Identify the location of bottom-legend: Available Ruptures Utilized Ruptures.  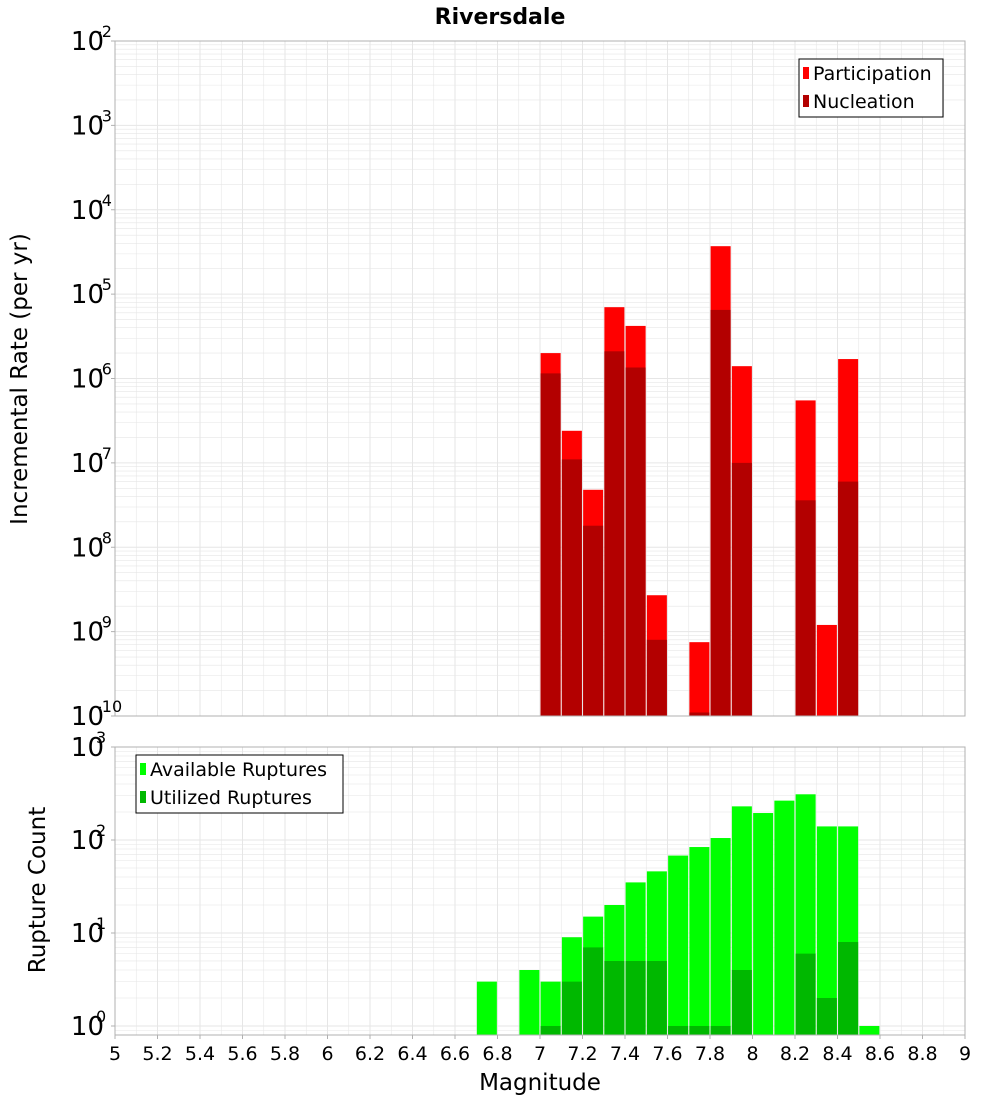
(239, 784).